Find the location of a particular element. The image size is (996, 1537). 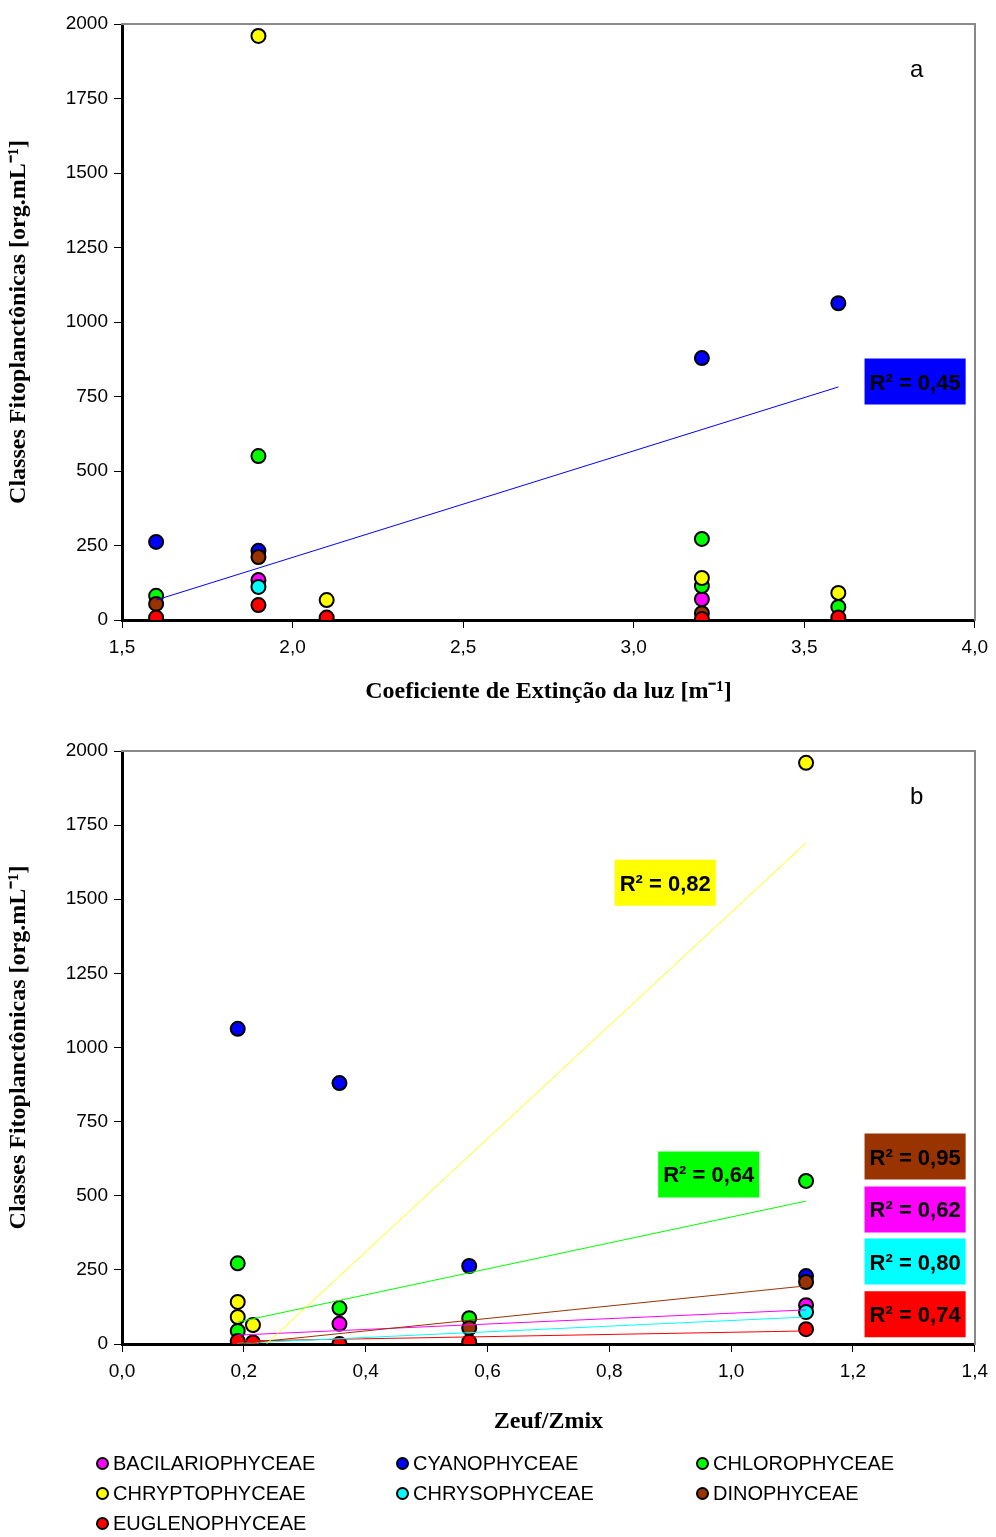

annotation: R² = 0,62 is located at coordinates (915, 1210).